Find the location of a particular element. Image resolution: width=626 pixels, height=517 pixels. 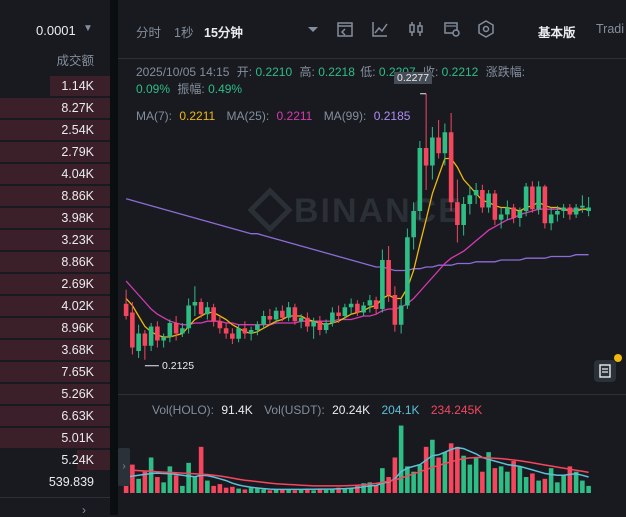

volume-row-value: 3.23K is located at coordinates (77, 240).